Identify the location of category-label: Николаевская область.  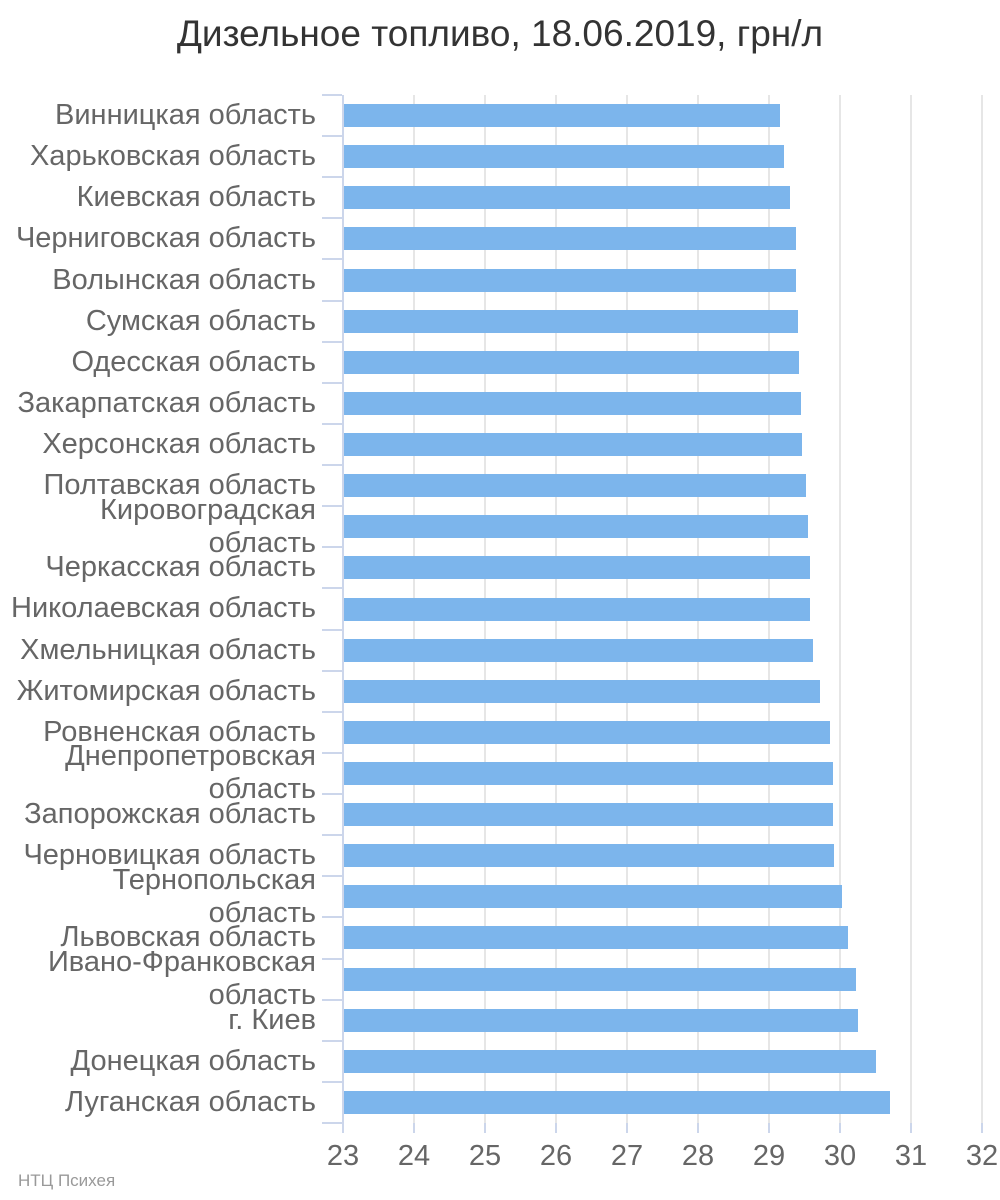
(163, 608).